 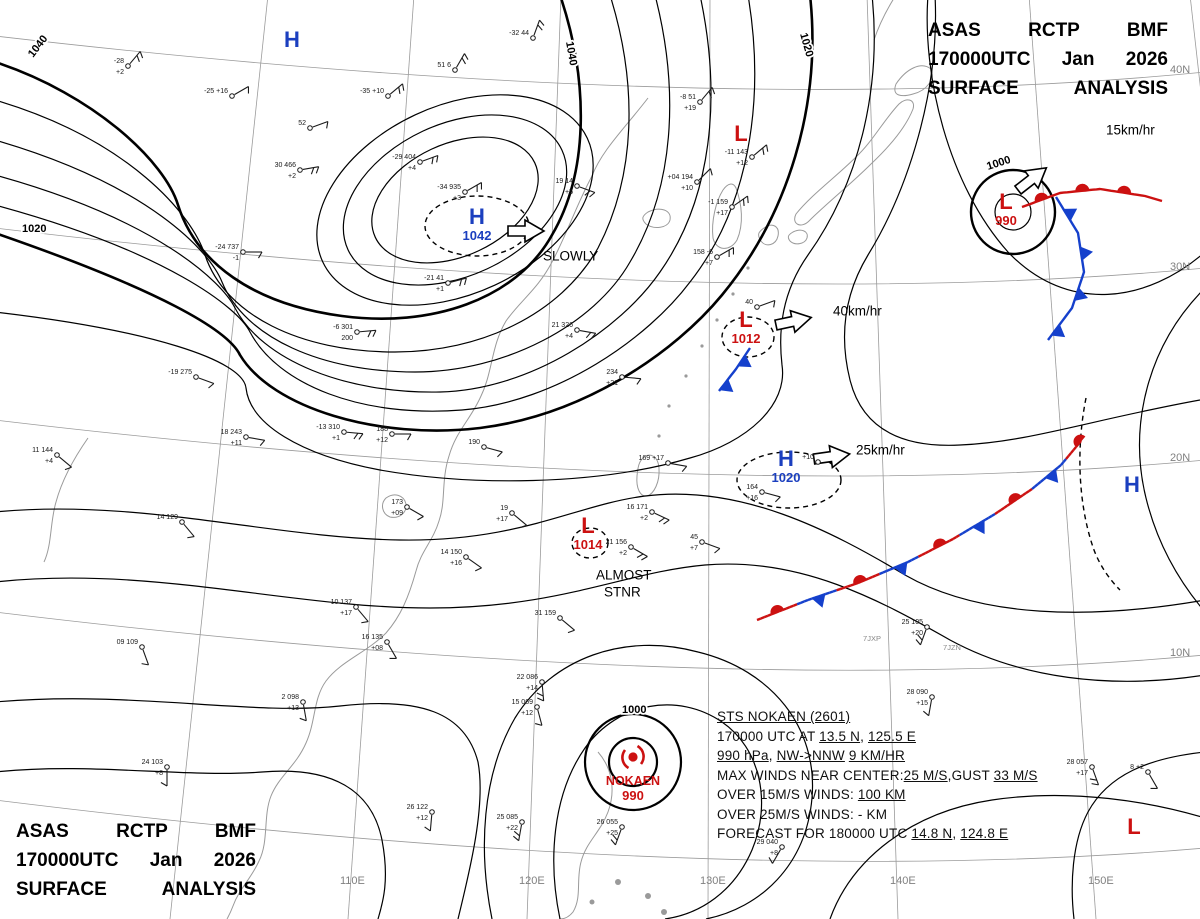 What do you see at coordinates (1180, 653) in the screenshot?
I see `axis-label: 10N` at bounding box center [1180, 653].